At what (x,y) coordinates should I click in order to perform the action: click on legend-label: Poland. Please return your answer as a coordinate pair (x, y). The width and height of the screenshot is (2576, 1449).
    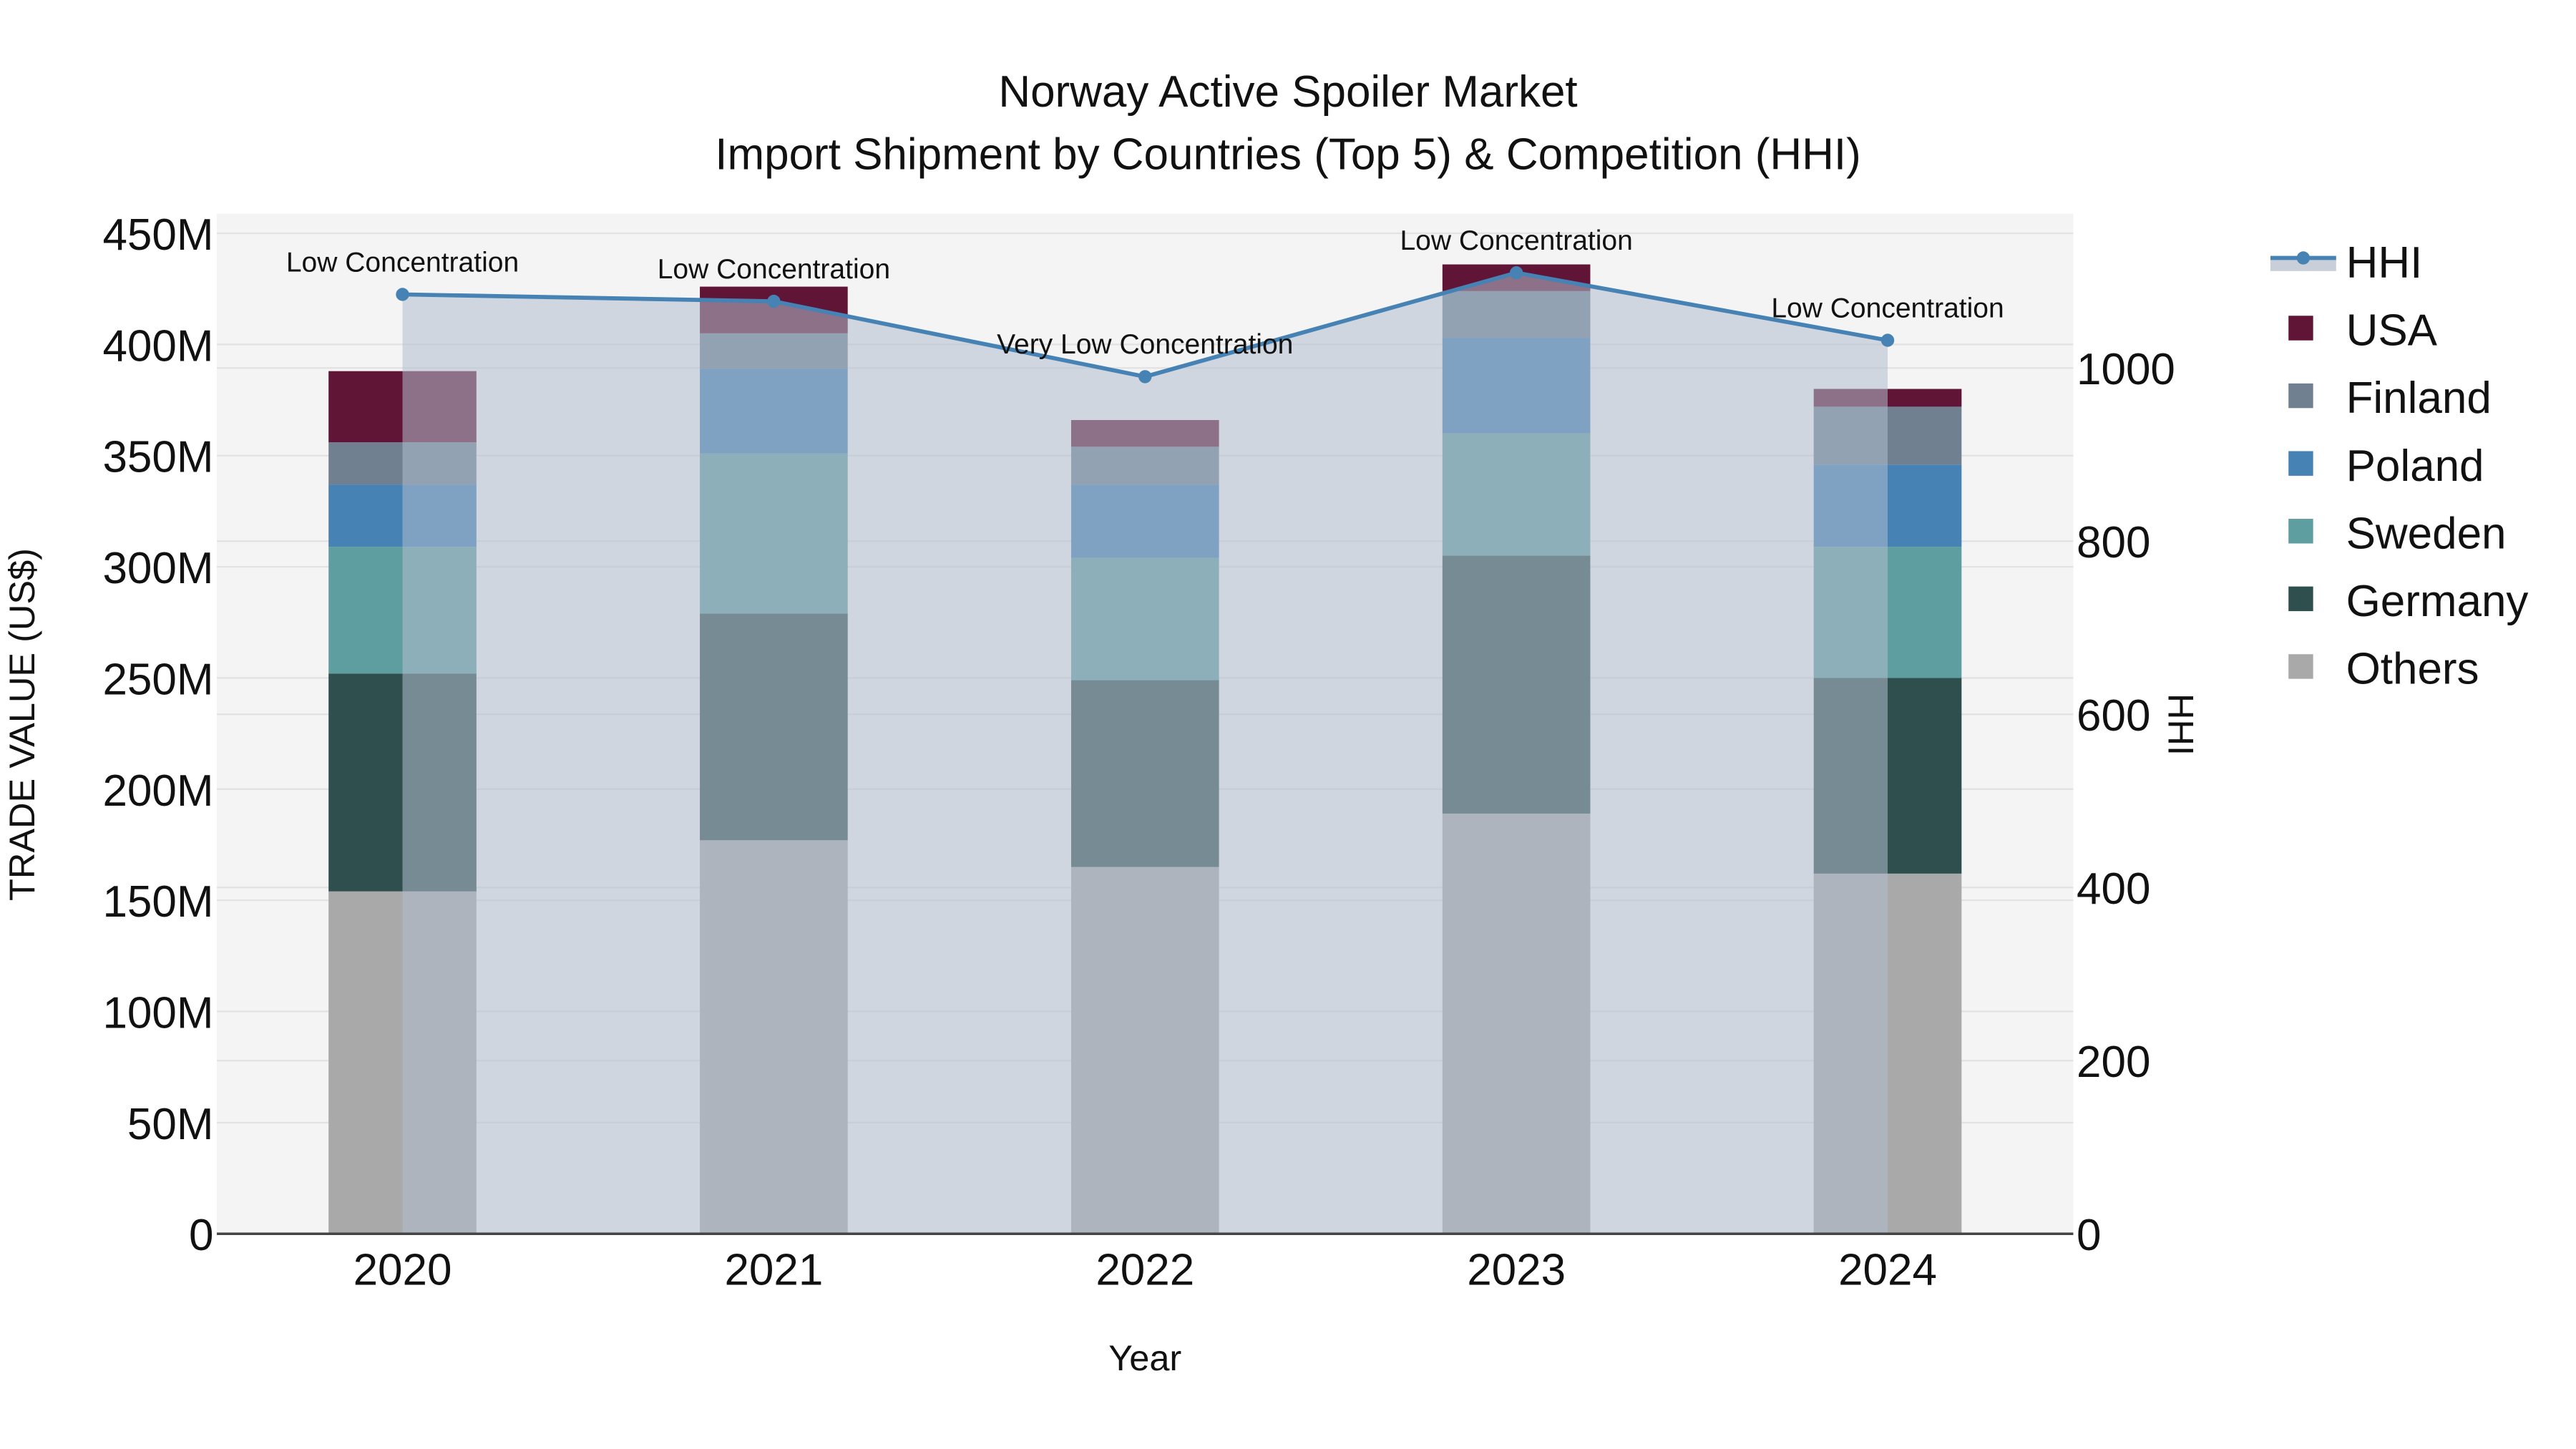
    Looking at the image, I should click on (2415, 466).